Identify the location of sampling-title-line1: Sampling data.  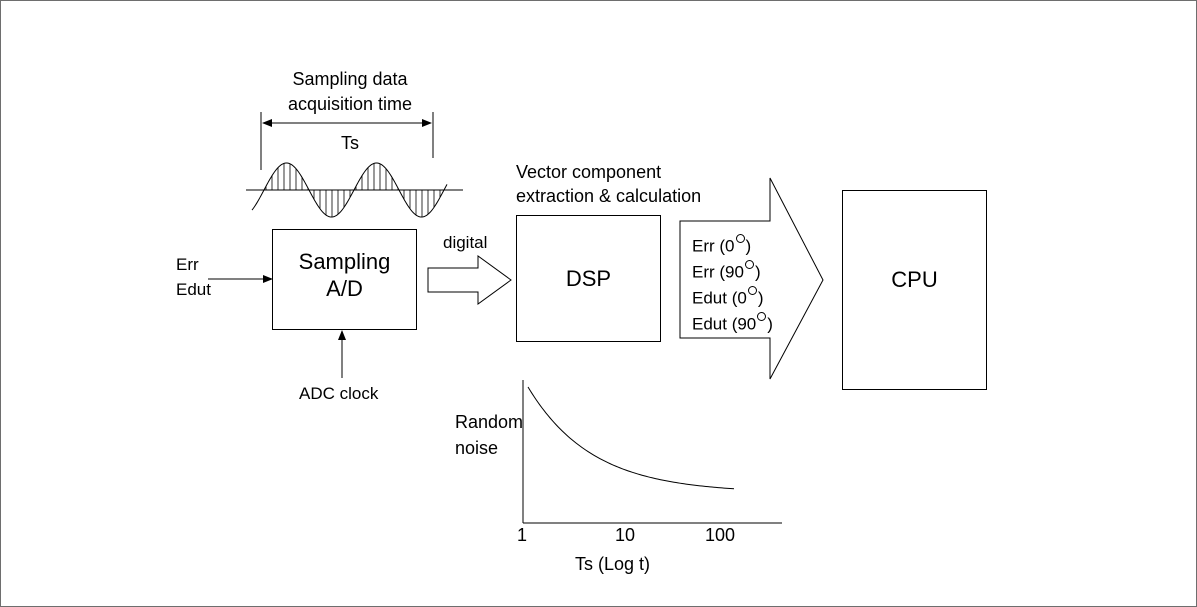
(350, 79).